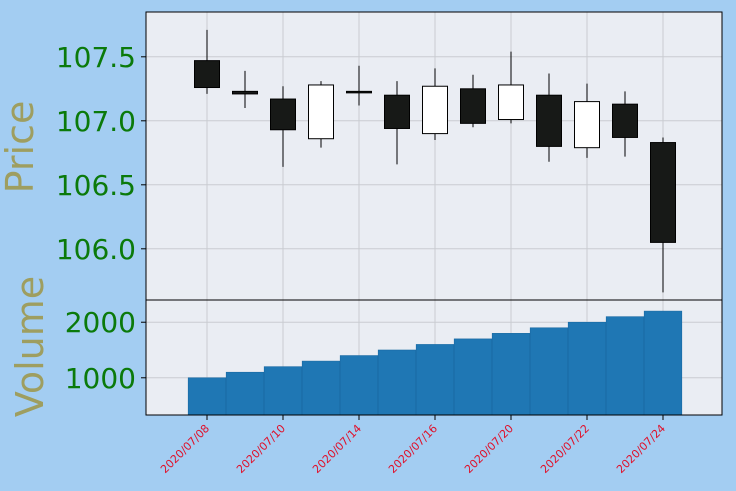 This screenshot has width=736, height=491. I want to click on volume-tick-label: 2000, so click(100, 322).